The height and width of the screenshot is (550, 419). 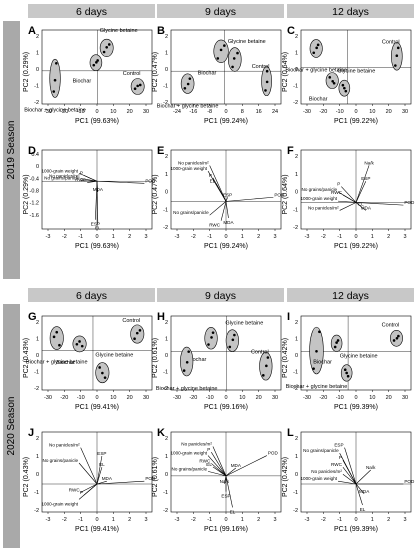 I want to click on x-tick-label: 1, so click(x=242, y=237).